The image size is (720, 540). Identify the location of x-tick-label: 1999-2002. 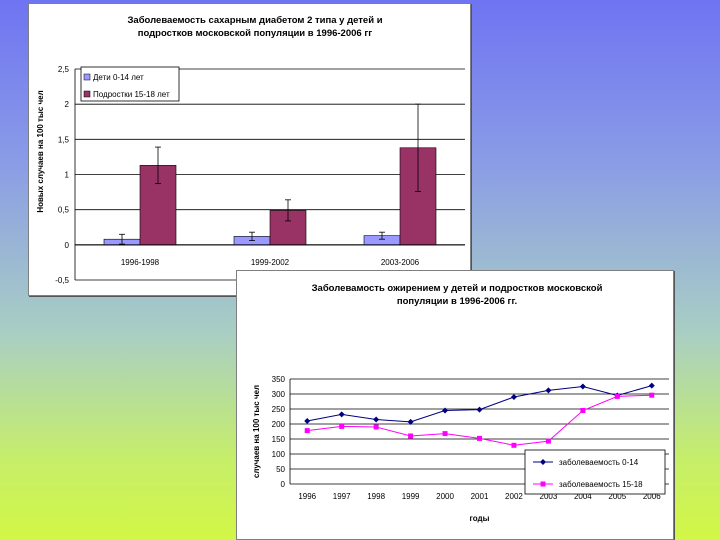
(270, 262).